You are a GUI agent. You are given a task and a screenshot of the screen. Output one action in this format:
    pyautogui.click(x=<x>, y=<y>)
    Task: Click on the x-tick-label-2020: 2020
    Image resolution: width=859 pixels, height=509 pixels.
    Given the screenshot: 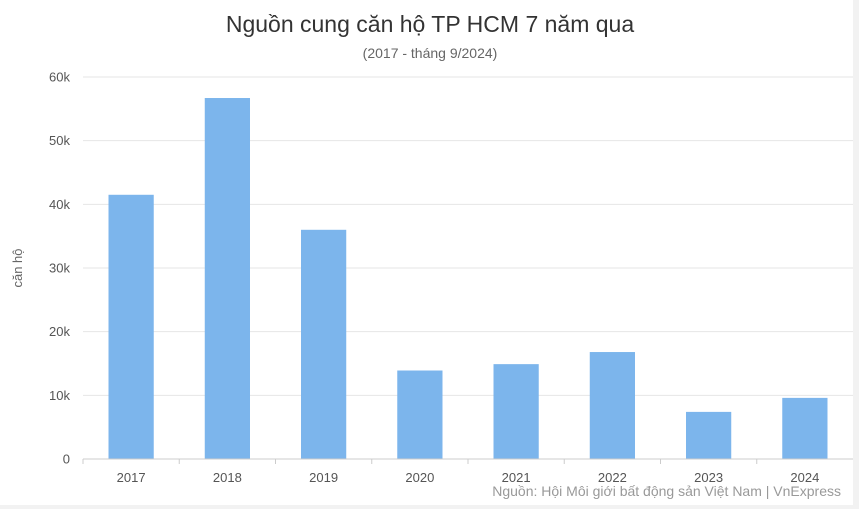 What is the action you would take?
    pyautogui.click(x=419, y=477)
    